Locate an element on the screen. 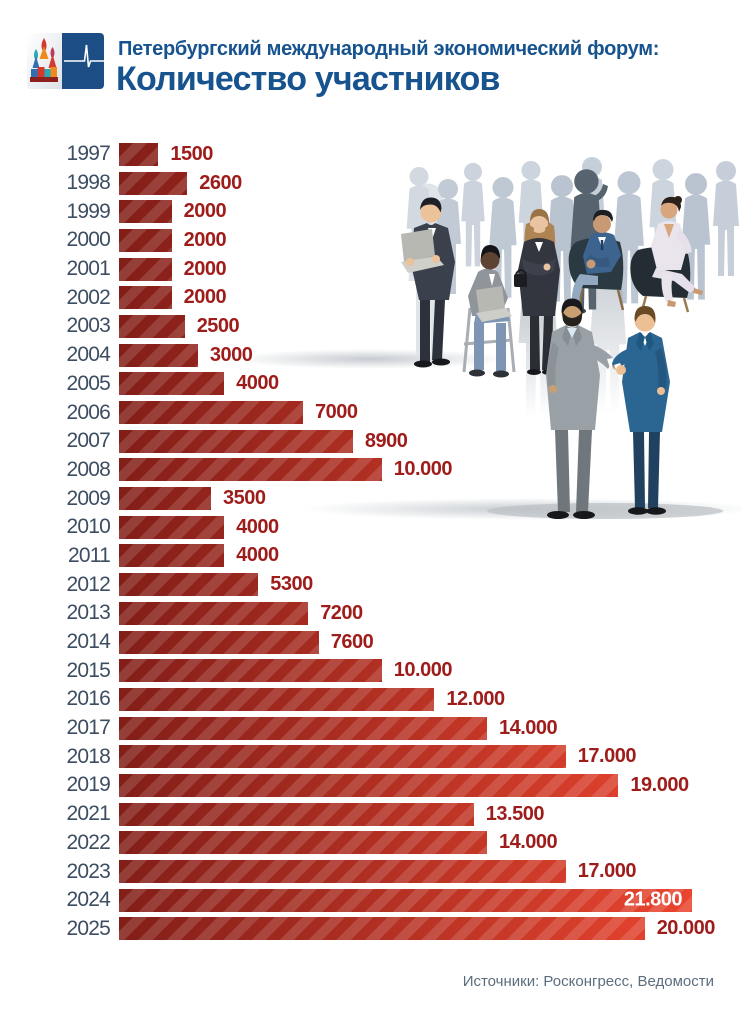  participants-bar: 21.800 is located at coordinates (405, 900).